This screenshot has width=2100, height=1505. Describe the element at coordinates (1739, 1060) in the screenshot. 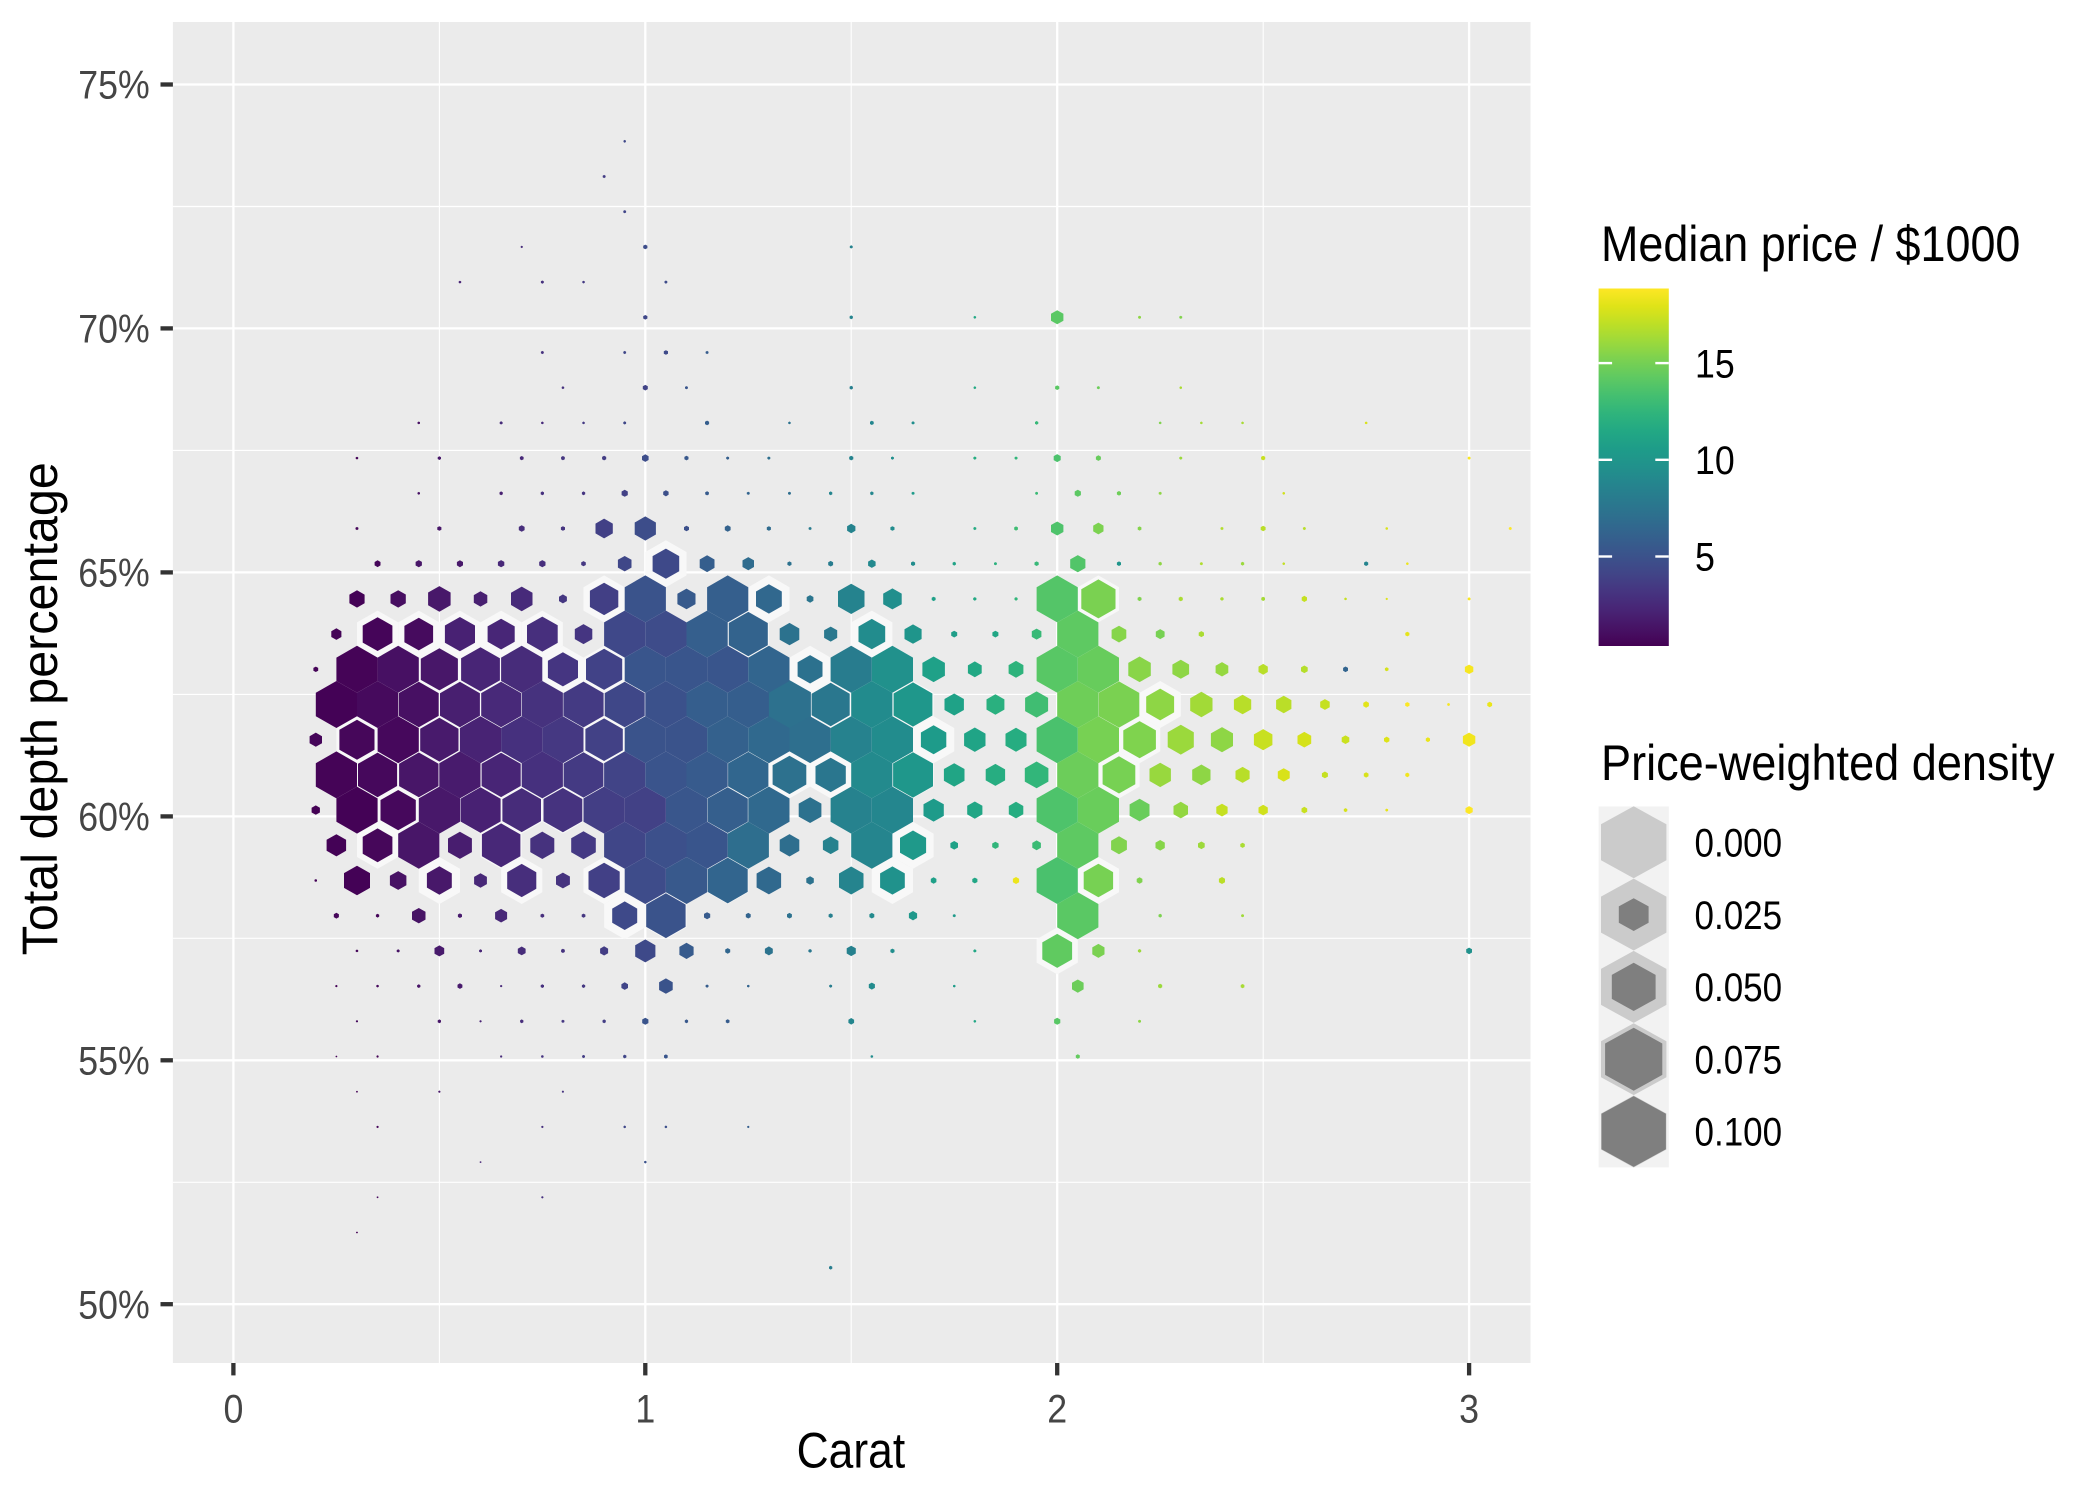

I see `svg-text: 0.075` at that location.